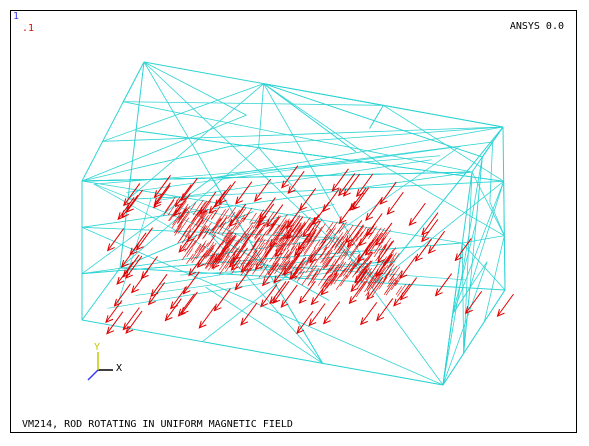  What do you see at coordinates (100, 366) in the screenshot?
I see `coordinate-triad` at bounding box center [100, 366].